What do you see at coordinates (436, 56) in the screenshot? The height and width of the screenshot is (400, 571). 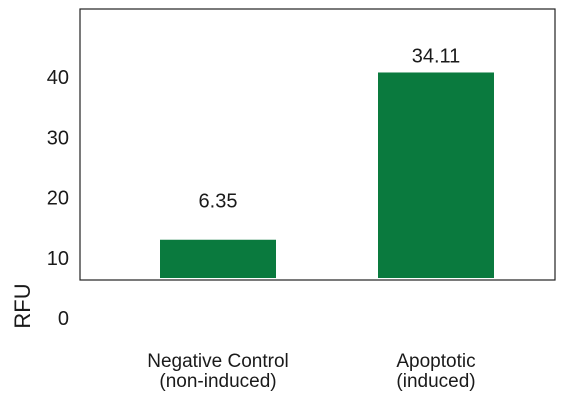 I see `bar-value-label: 34.11` at bounding box center [436, 56].